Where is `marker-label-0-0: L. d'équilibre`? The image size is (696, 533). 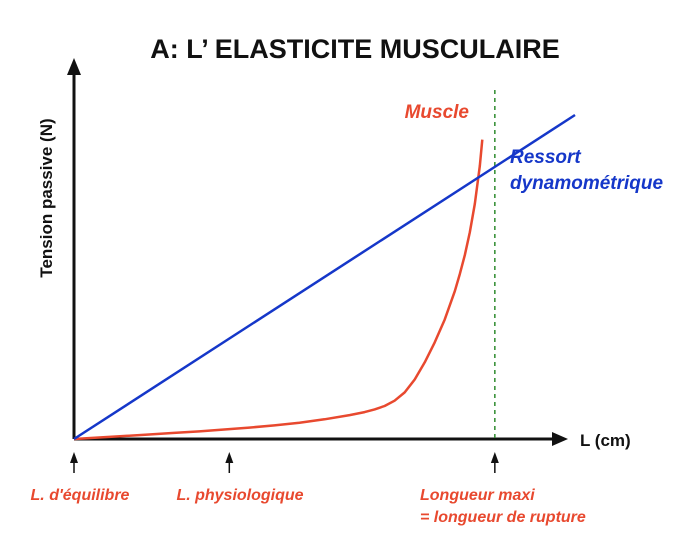 marker-label-0-0: L. d'équilibre is located at coordinates (80, 495).